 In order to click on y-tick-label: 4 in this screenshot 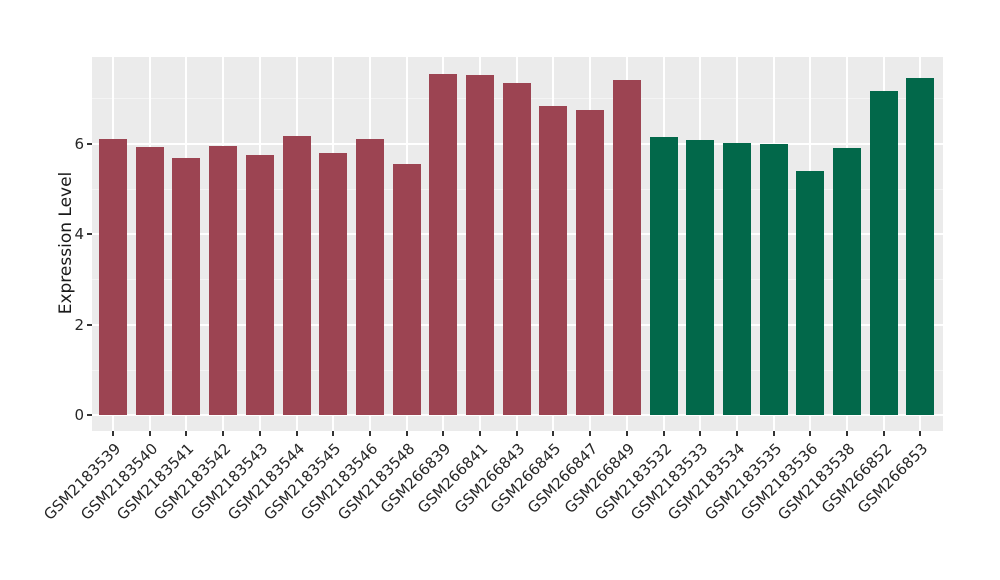, I will do `click(79, 234)`.